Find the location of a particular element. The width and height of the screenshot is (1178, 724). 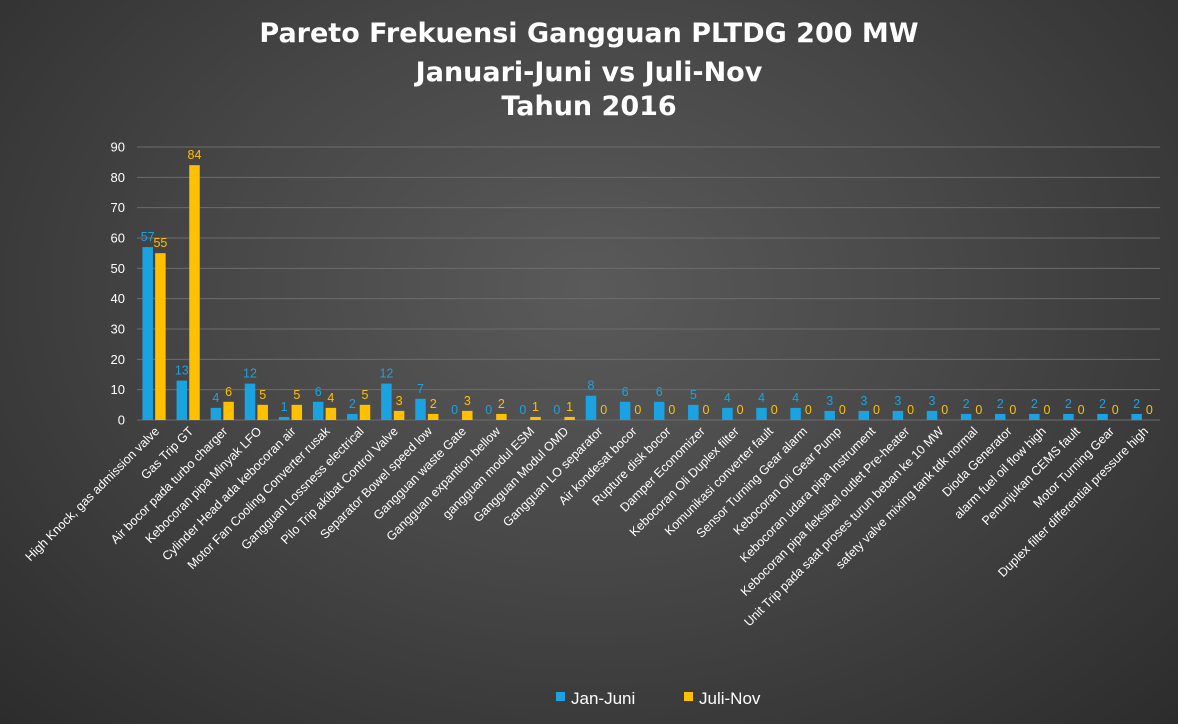

chart-title-line-2: Januari-Juni vs Juli-Nov is located at coordinates (588, 72).